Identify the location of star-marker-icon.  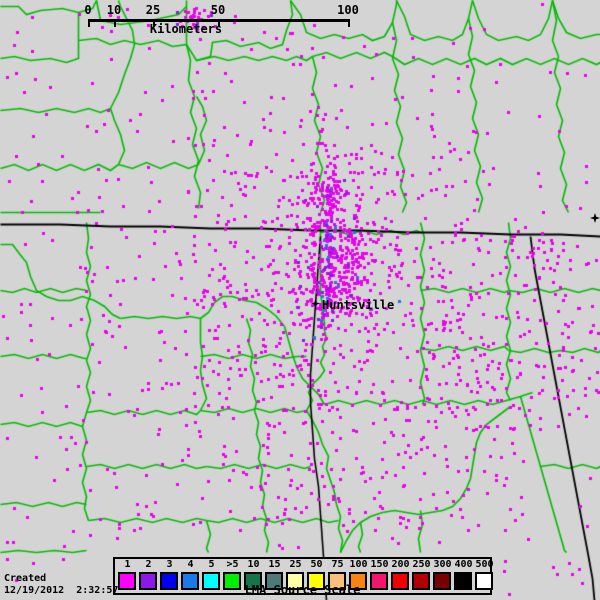
(315, 303).